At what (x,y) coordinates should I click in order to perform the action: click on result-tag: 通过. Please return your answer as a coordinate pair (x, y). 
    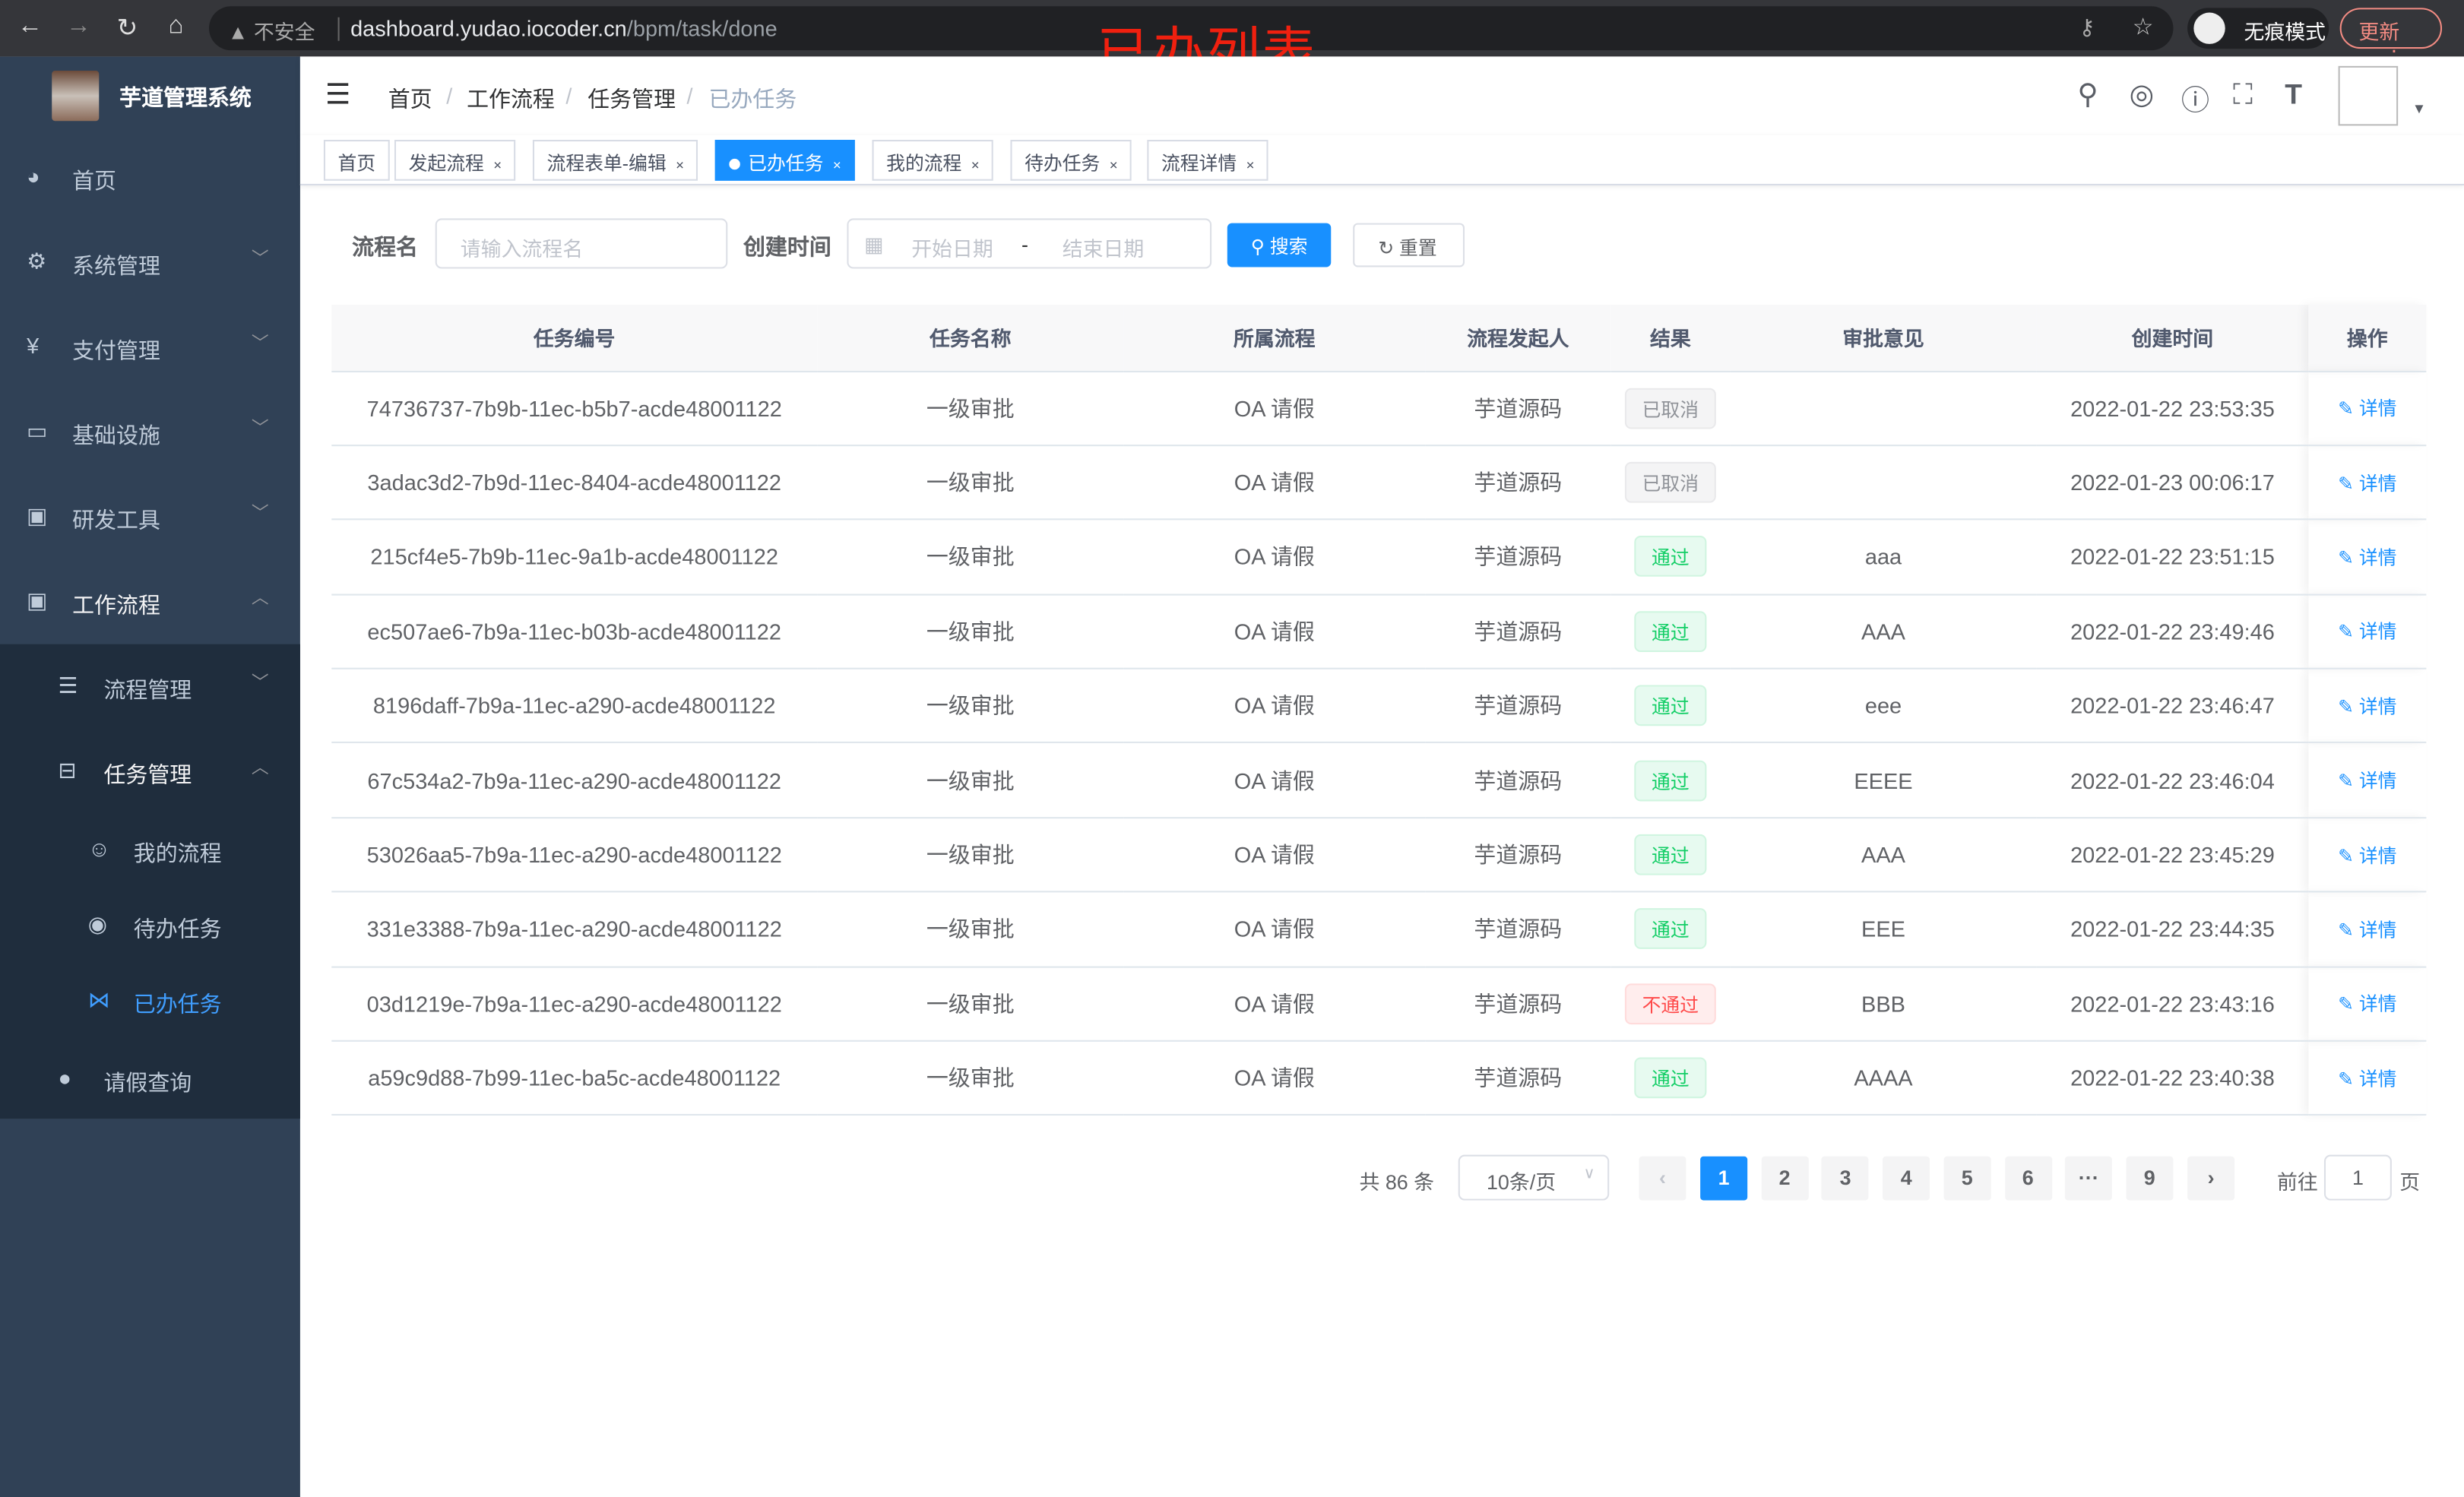
    Looking at the image, I should click on (1670, 705).